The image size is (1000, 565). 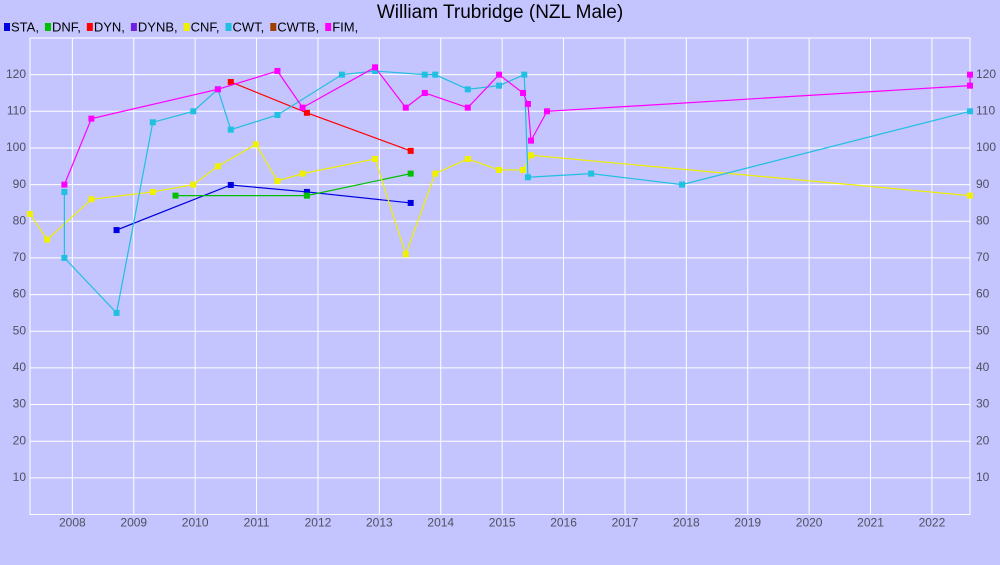 What do you see at coordinates (932, 523) in the screenshot?
I see `x-tick-label: 2022` at bounding box center [932, 523].